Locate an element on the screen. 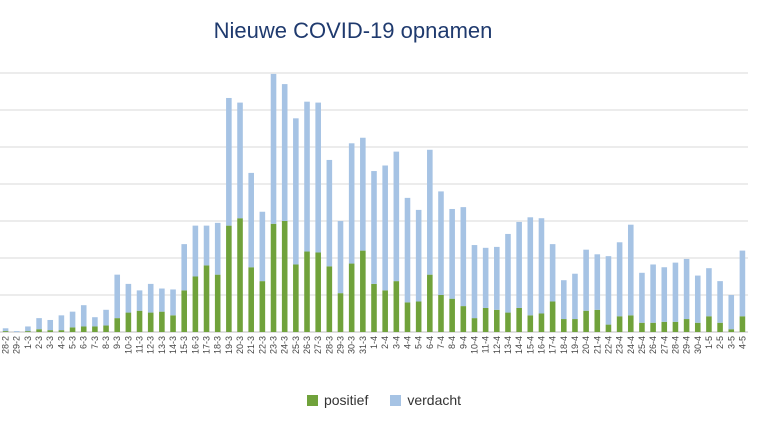 This screenshot has height=432, width=768. legend-swatch-positief is located at coordinates (312, 400).